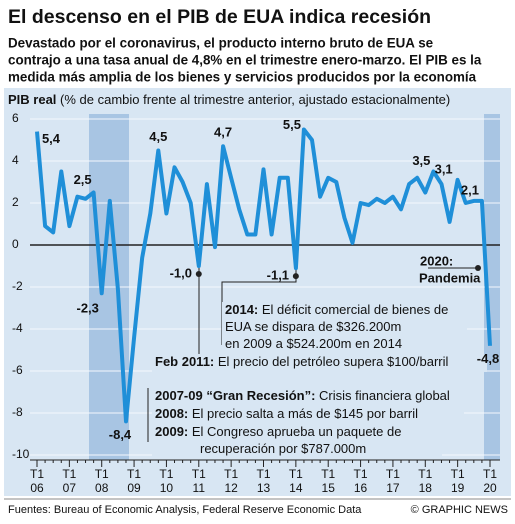 Image resolution: width=515 pixels, height=524 pixels. What do you see at coordinates (51, 138) in the screenshot?
I see `data-label: 5,4` at bounding box center [51, 138].